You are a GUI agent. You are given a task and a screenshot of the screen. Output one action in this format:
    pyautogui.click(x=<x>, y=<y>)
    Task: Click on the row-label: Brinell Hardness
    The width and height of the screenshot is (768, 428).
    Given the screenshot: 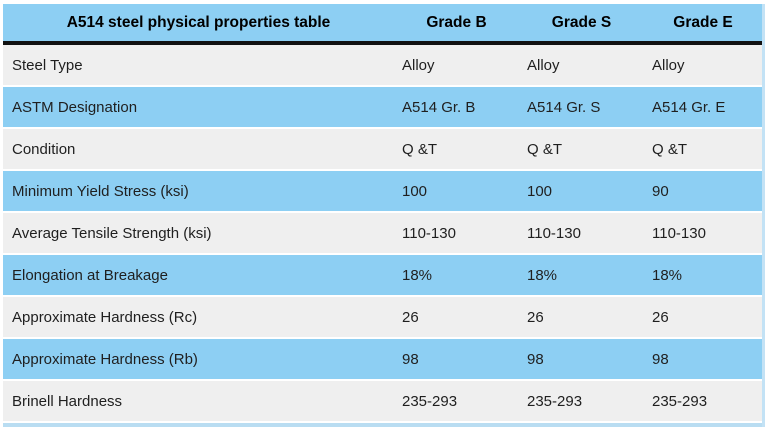 What is the action you would take?
    pyautogui.click(x=67, y=401)
    